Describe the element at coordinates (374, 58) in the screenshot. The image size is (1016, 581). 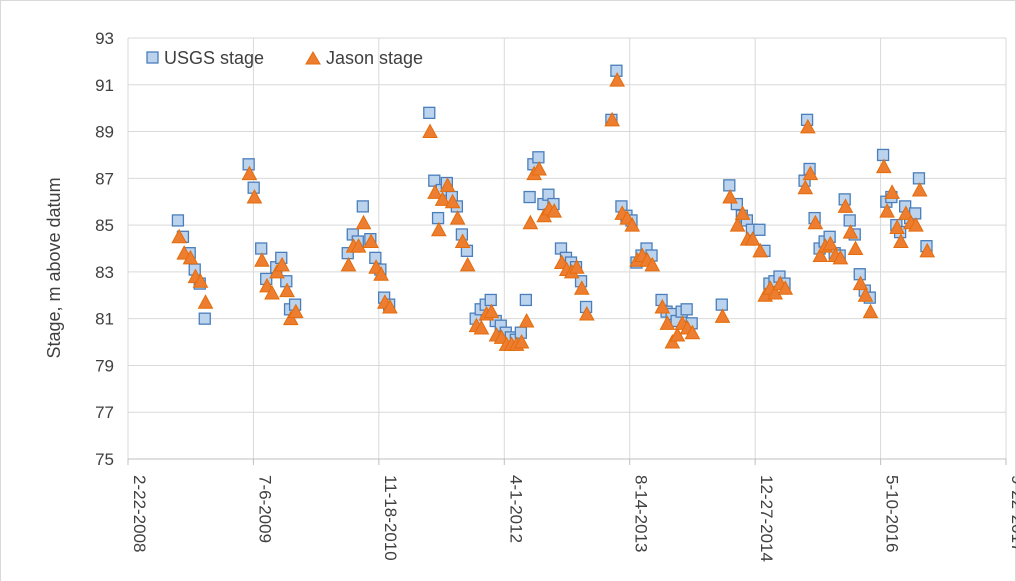
I see `legend-label-jason: Jason stage` at that location.